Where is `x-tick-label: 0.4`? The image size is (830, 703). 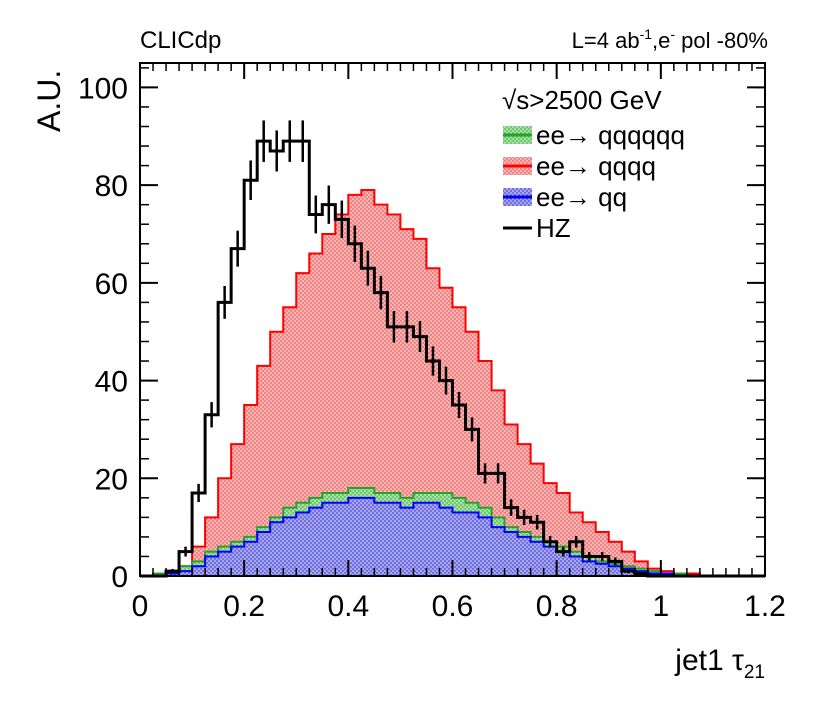
x-tick-label: 0.4 is located at coordinates (348, 606).